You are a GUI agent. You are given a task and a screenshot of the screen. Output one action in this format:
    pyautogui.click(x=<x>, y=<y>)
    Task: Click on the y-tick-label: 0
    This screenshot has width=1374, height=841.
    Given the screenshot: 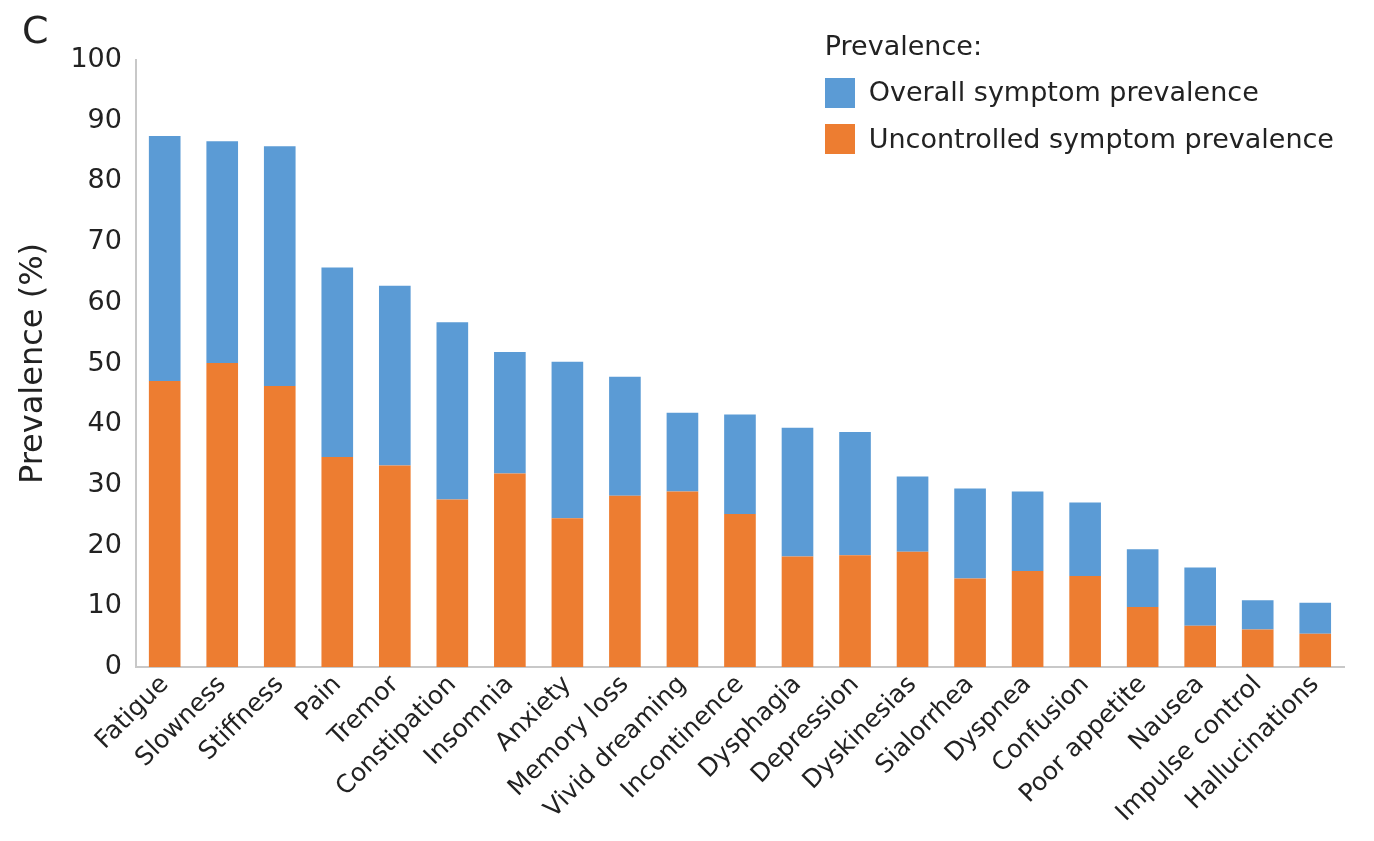 What is the action you would take?
    pyautogui.click(x=113, y=665)
    